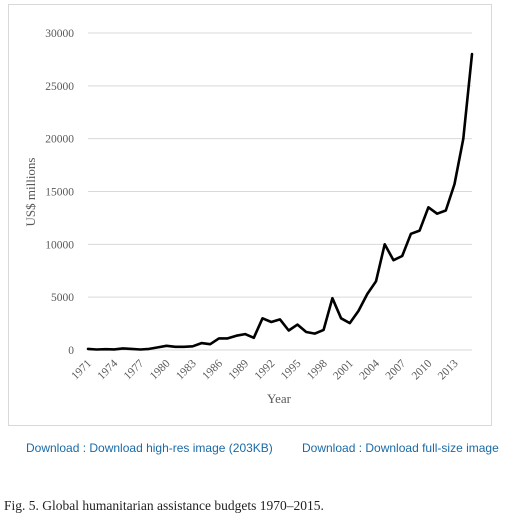  I want to click on x-tick-label: 1992, so click(265, 369).